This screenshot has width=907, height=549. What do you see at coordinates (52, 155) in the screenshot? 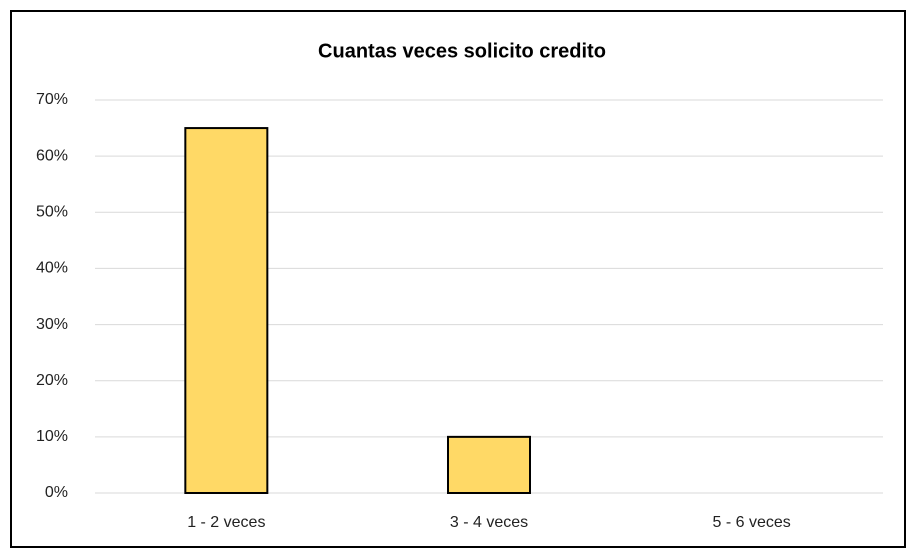
I see `y-tick-label: 60%` at bounding box center [52, 155].